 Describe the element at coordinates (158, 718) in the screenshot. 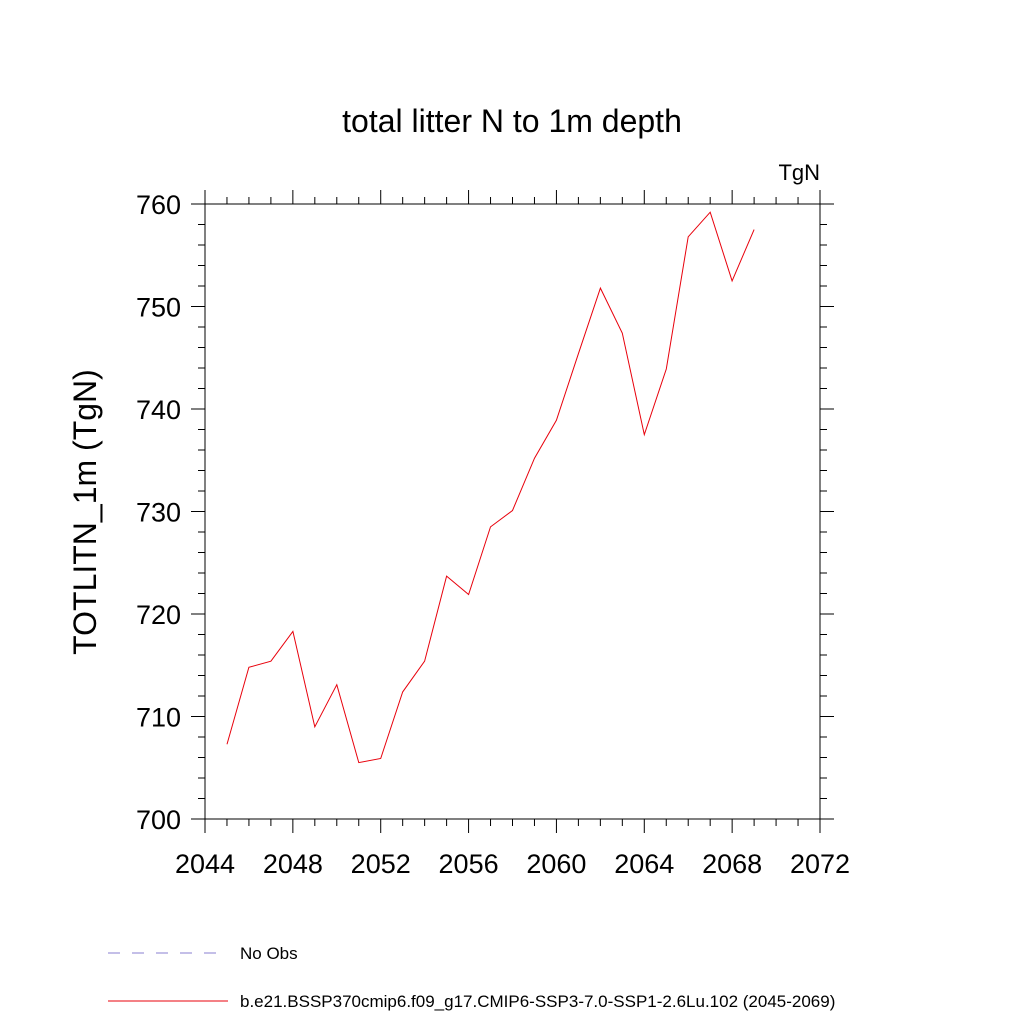

I see `y-tick-label: 710` at that location.